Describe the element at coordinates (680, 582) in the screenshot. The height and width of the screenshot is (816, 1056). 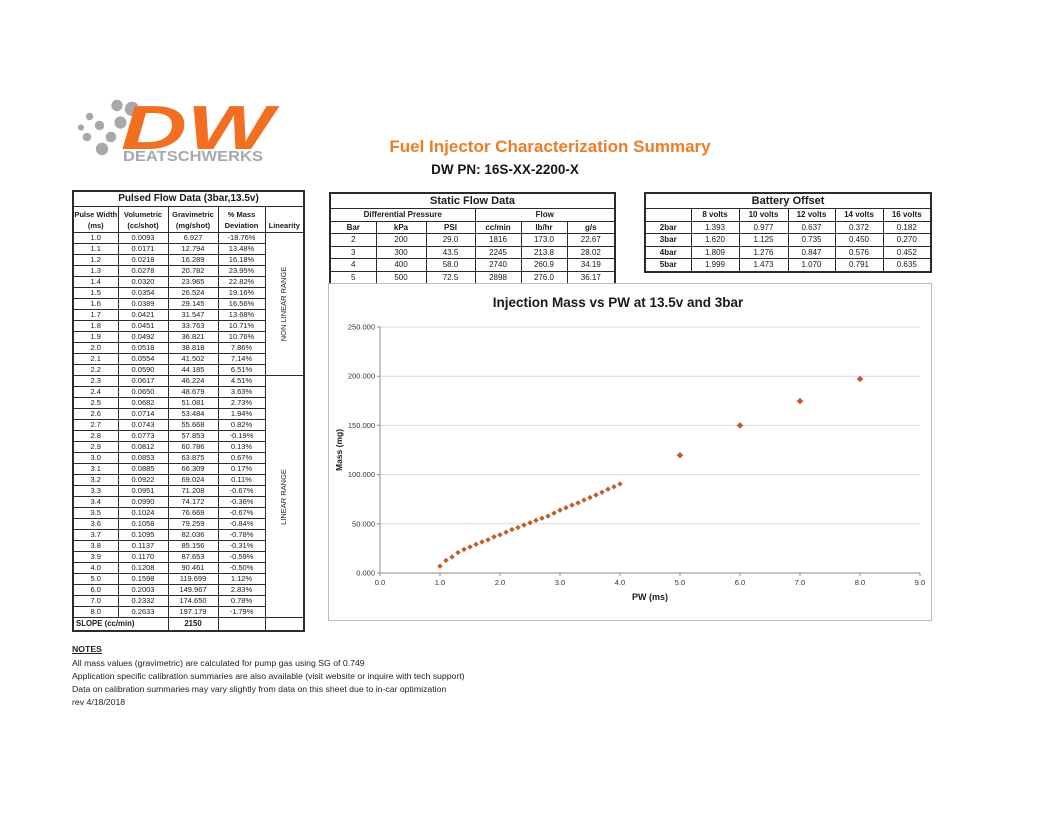
I see `x-tick-label: 5.0` at that location.